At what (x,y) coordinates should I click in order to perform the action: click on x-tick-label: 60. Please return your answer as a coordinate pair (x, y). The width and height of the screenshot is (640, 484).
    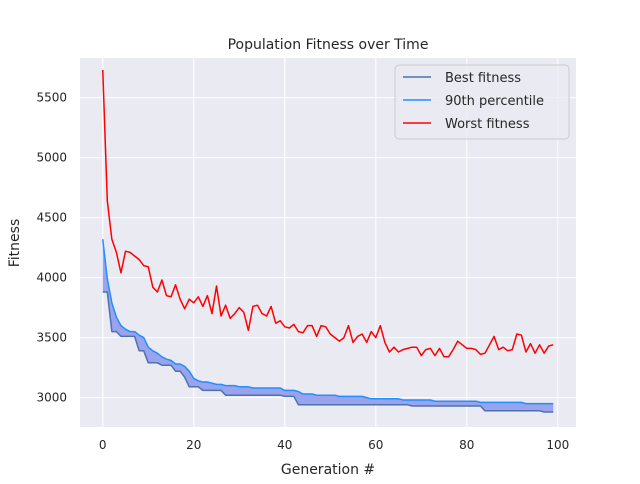
    Looking at the image, I should click on (375, 445).